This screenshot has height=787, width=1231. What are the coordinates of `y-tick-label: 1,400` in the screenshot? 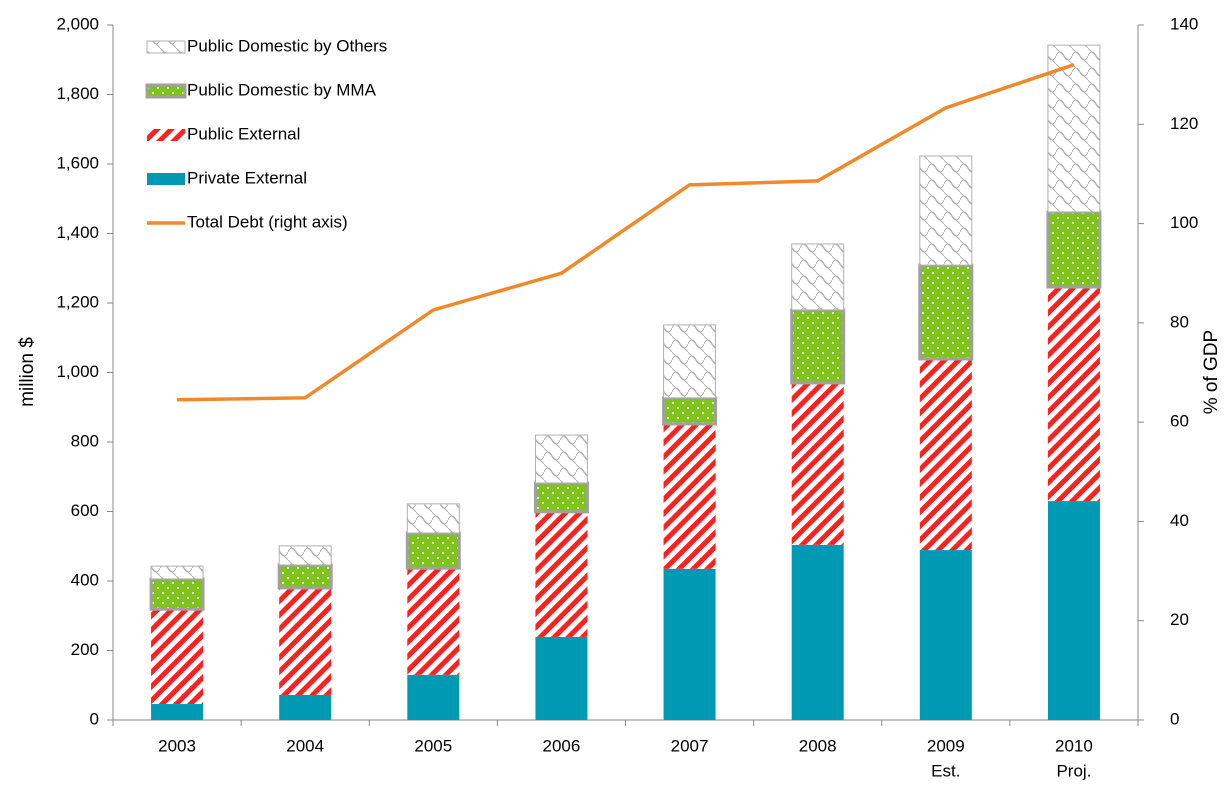 It's located at (77, 232).